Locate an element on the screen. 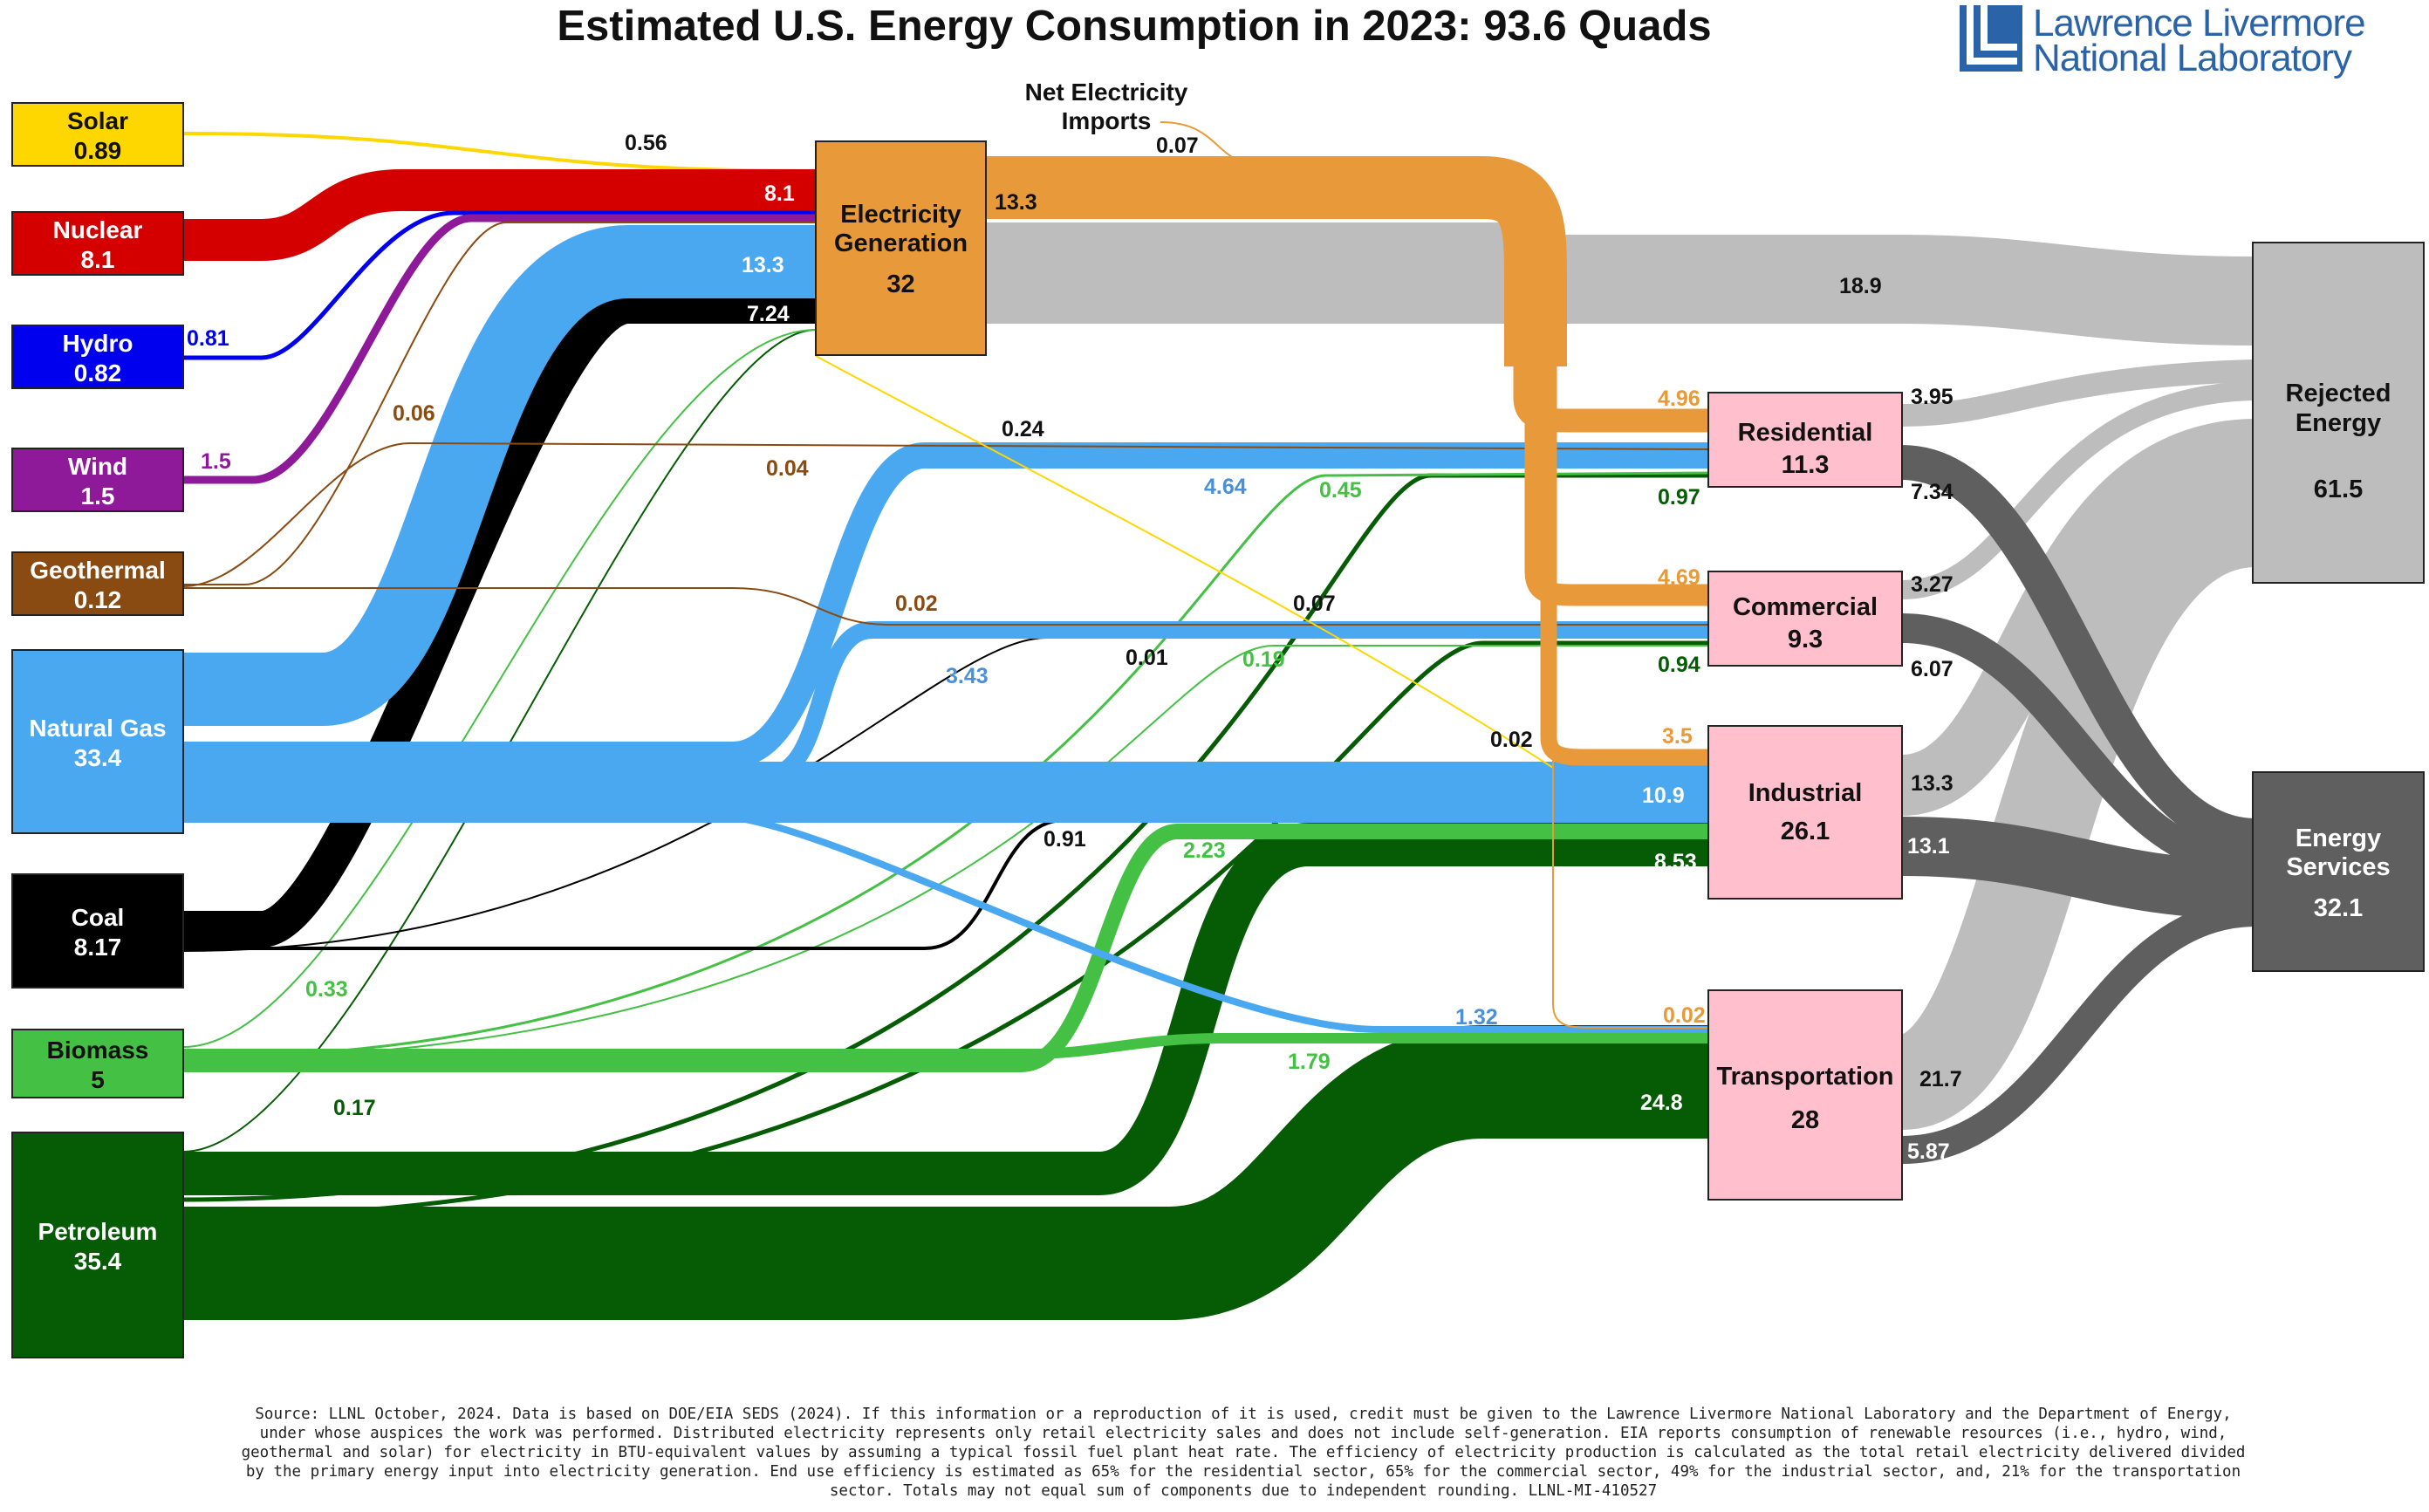 This screenshot has height=1512, width=2429. net-imports-label-1: Net Electricity is located at coordinates (1106, 93).